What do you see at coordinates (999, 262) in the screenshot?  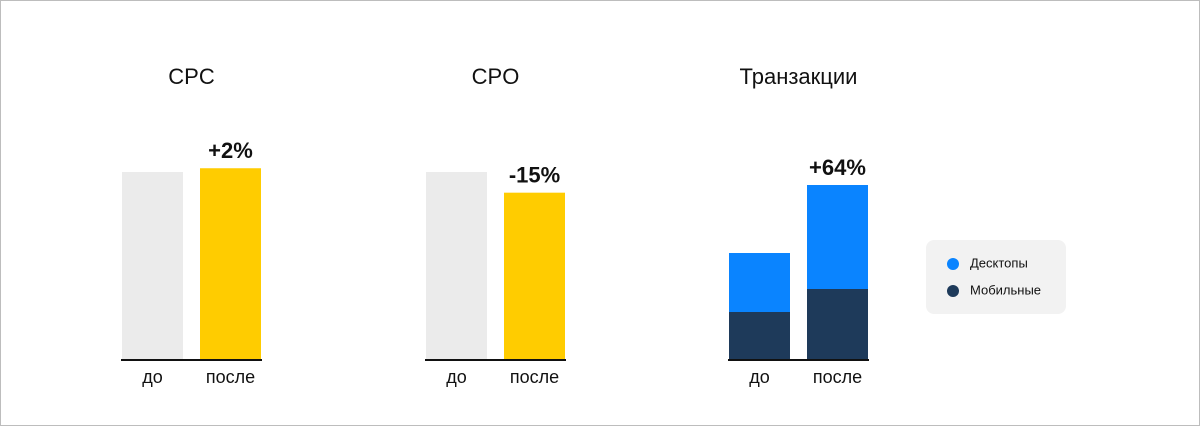 I see `legend-label: Десктопы` at bounding box center [999, 262].